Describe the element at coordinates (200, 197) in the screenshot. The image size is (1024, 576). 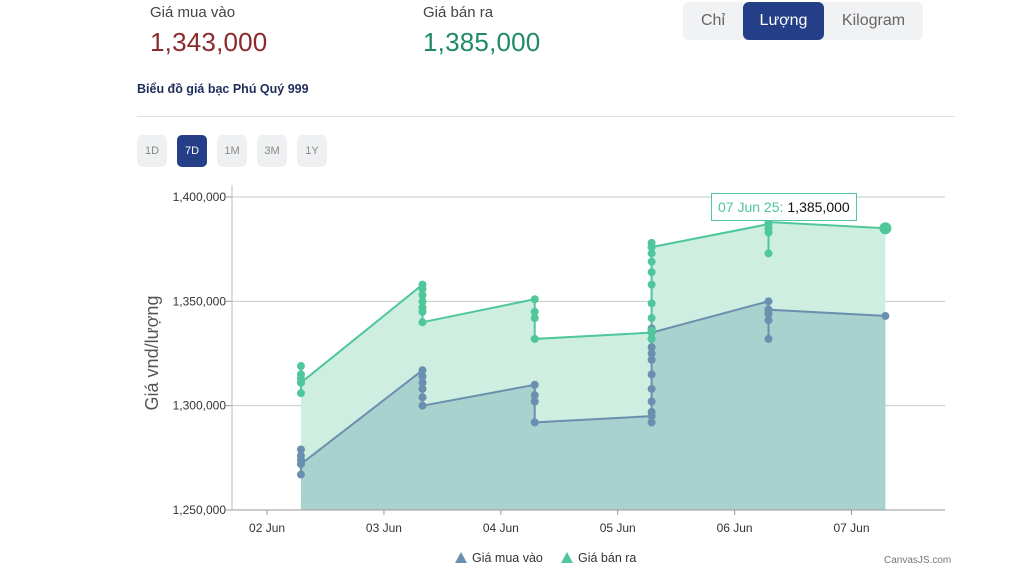
I see `y-tick-label: 1,400,000` at that location.